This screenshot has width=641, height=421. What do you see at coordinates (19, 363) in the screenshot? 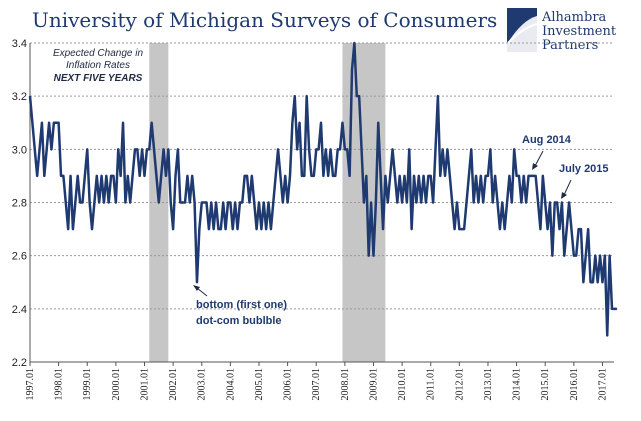
I see `y-tick-label: 2.2` at bounding box center [19, 363].